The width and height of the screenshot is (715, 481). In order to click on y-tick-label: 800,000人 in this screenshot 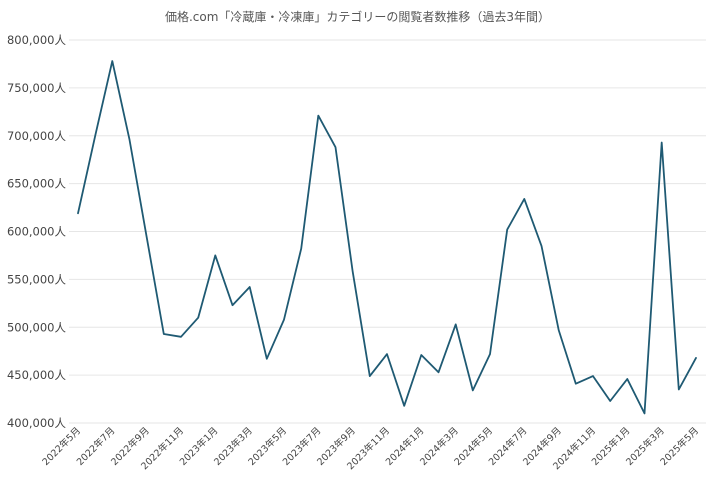, I will do `click(37, 40)`.